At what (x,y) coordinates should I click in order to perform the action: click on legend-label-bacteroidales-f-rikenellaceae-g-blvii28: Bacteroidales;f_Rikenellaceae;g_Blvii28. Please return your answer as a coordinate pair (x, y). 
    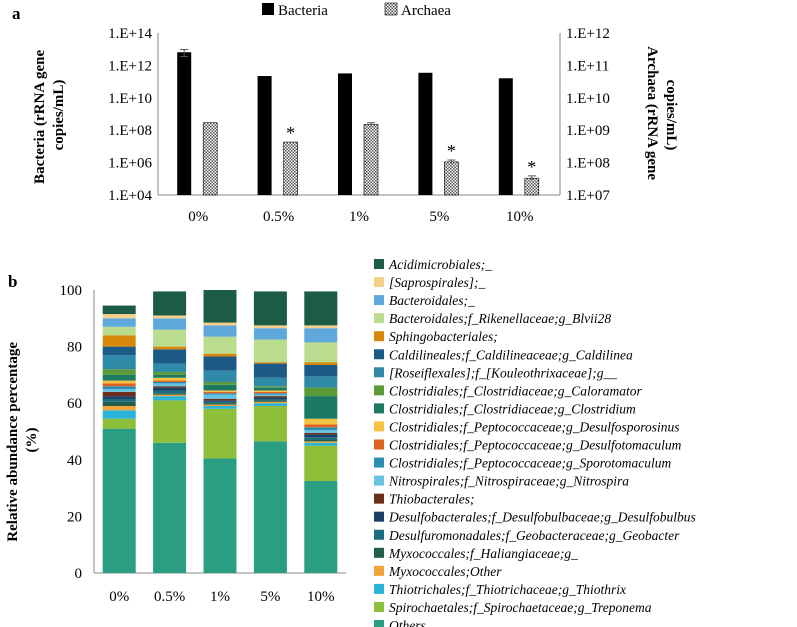
    Looking at the image, I should click on (500, 318).